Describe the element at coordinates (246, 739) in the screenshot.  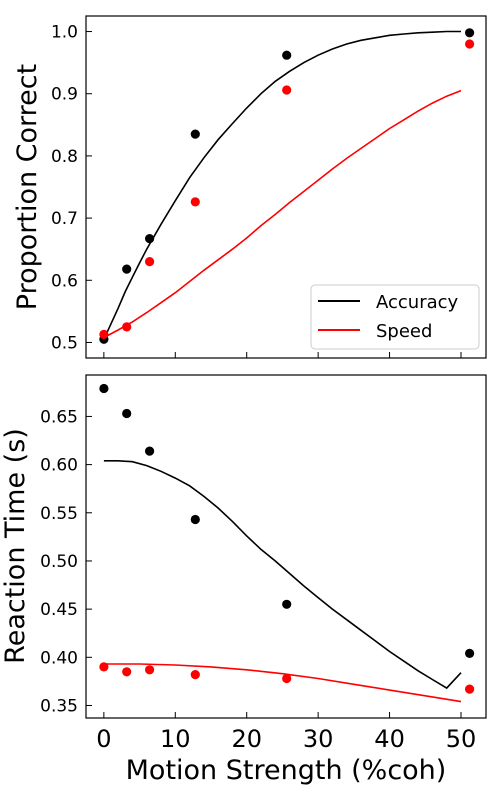
I see `x-tick-label: 20` at that location.